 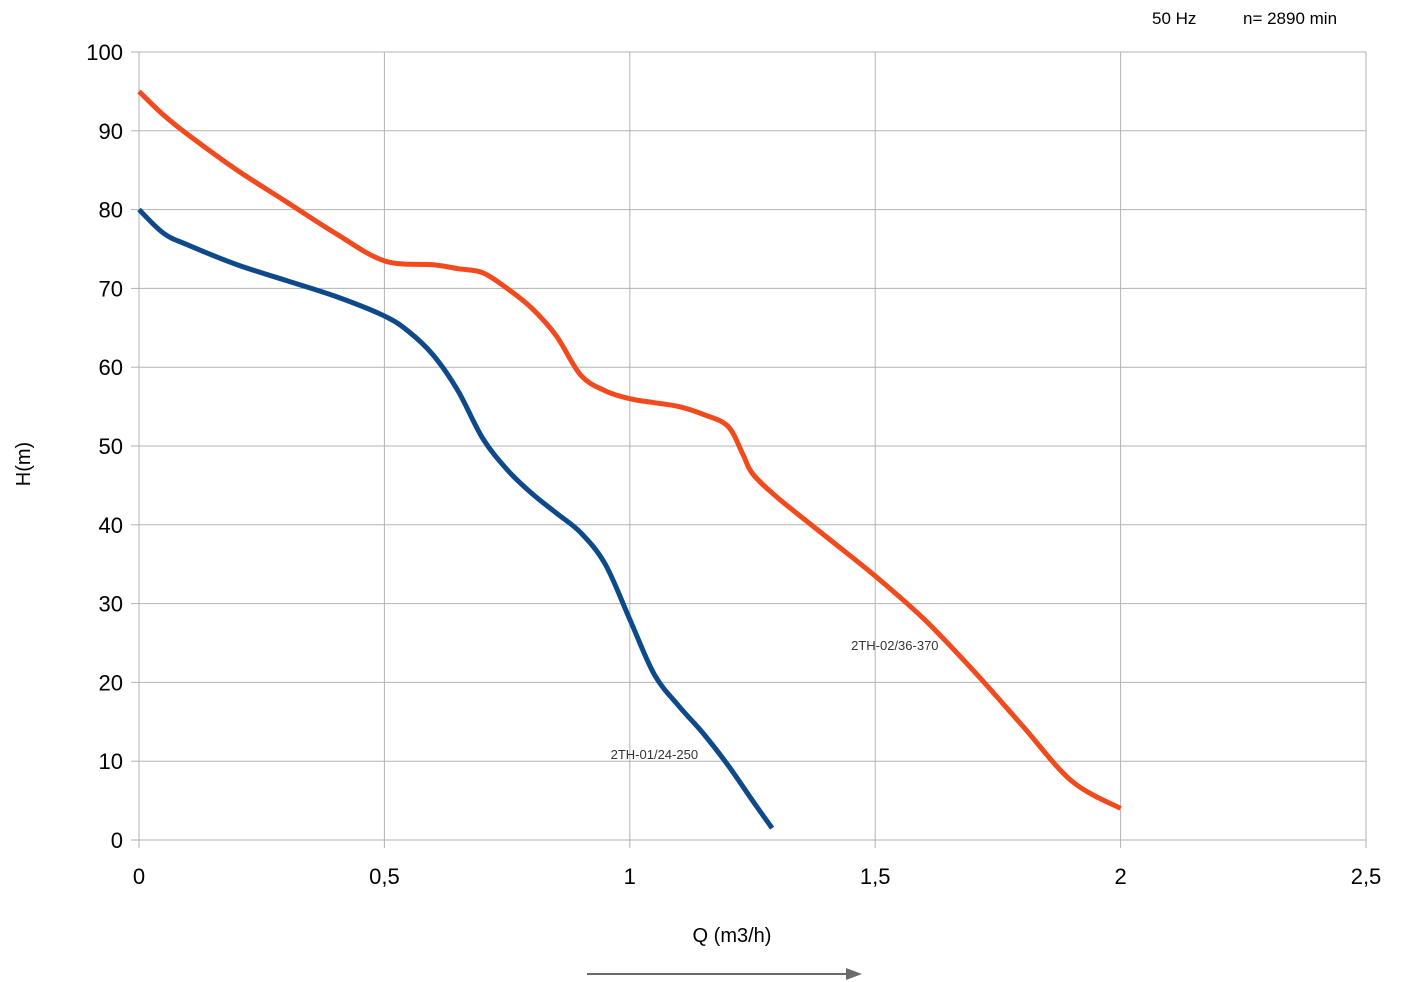 What do you see at coordinates (1366, 876) in the screenshot?
I see `x-tick-label: 2,5` at bounding box center [1366, 876].